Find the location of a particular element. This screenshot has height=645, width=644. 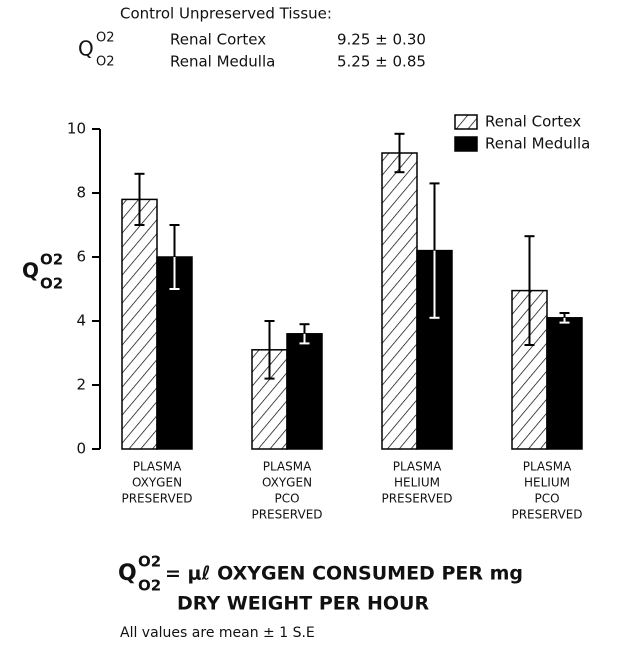

footer-note: All values are mean ± 1 S.E is located at coordinates (217, 633).